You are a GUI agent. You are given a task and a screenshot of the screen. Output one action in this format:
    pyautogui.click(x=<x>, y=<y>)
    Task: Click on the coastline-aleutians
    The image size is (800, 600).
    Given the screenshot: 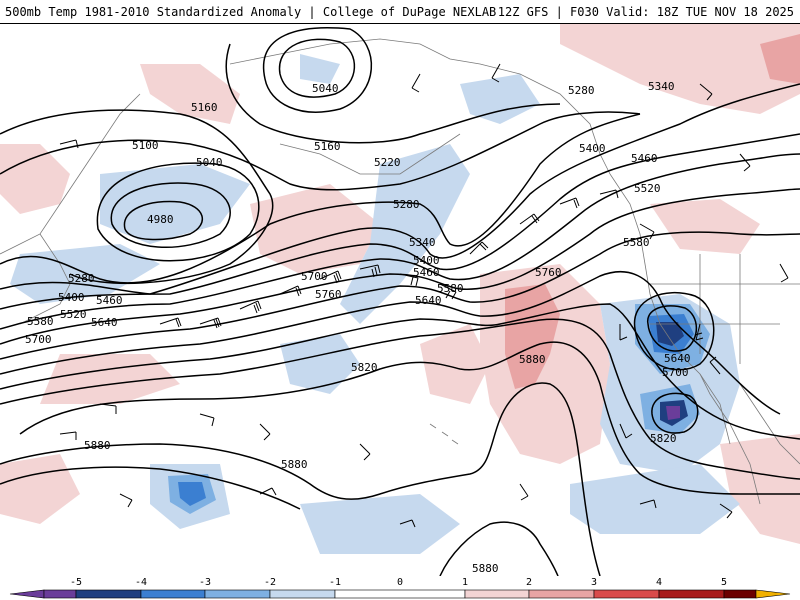 What is the action you would take?
    pyautogui.click(x=370, y=154)
    